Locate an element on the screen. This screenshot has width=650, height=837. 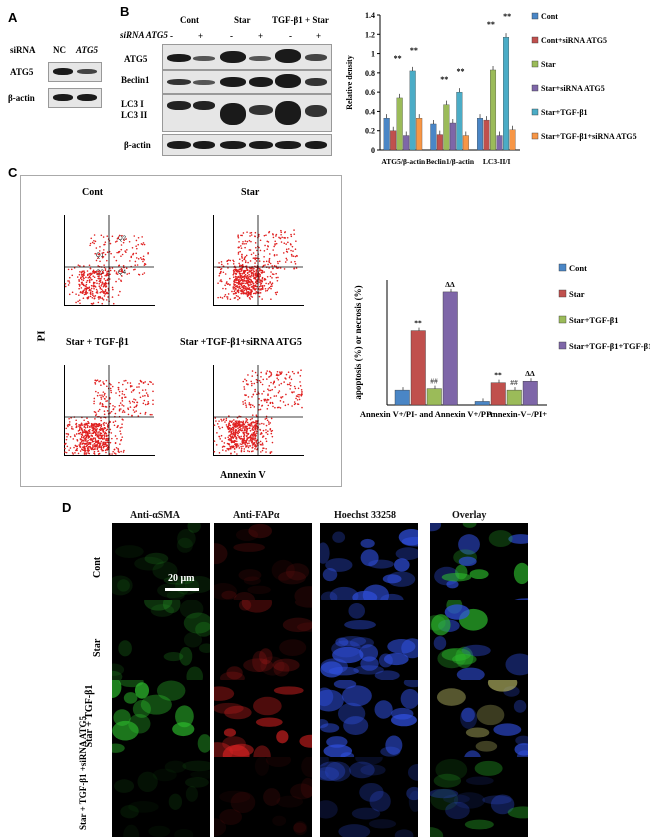
chart-b-sig-label: ** is located at coordinates (414, 50).